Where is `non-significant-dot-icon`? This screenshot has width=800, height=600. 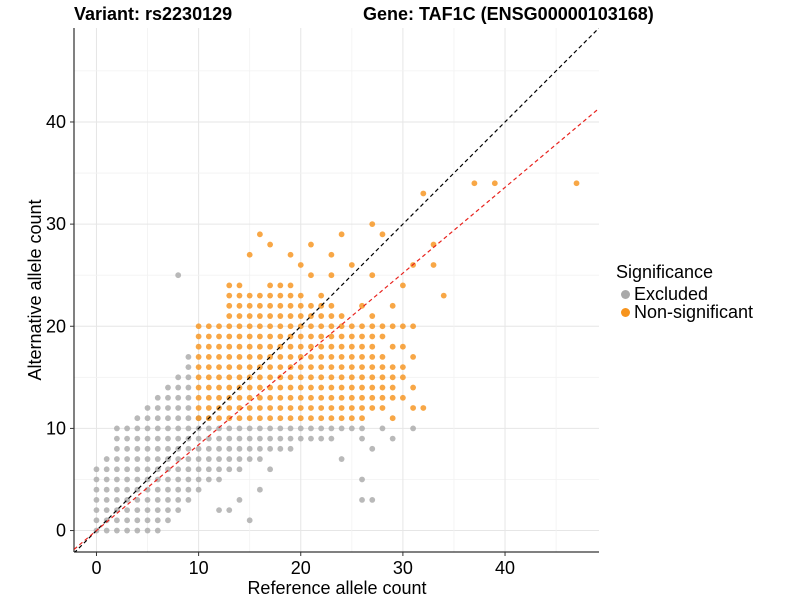
non-significant-dot-icon is located at coordinates (625, 312).